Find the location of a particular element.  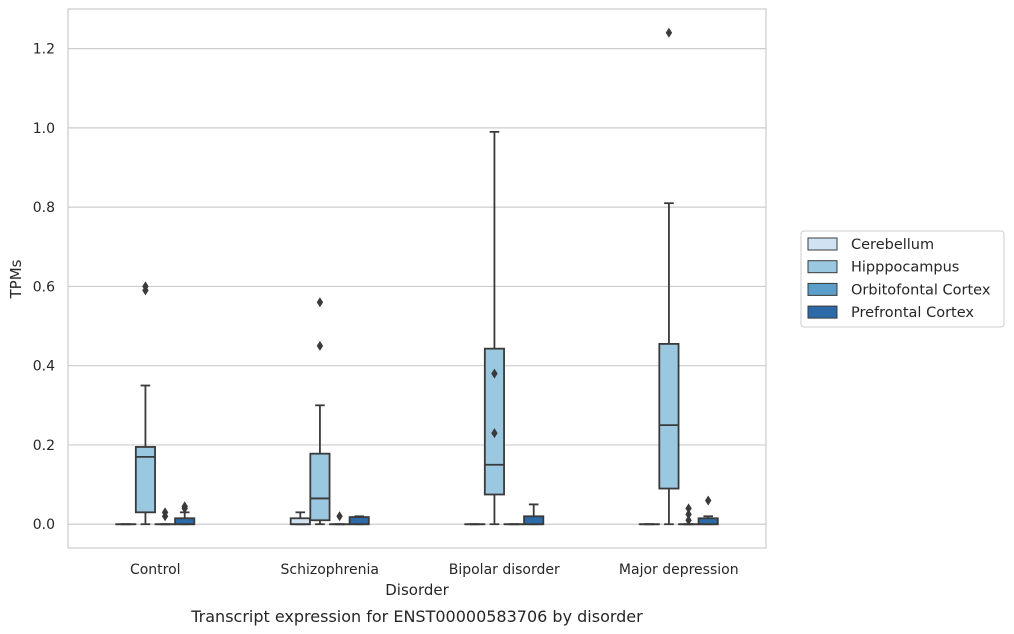

legend-frame is located at coordinates (902, 279).